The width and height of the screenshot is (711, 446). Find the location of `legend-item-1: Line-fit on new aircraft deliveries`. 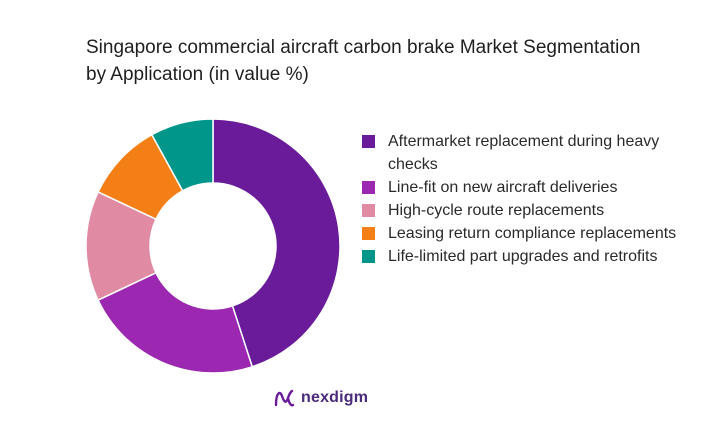

legend-item-1: Line-fit on new aircraft deliveries is located at coordinates (520, 187).